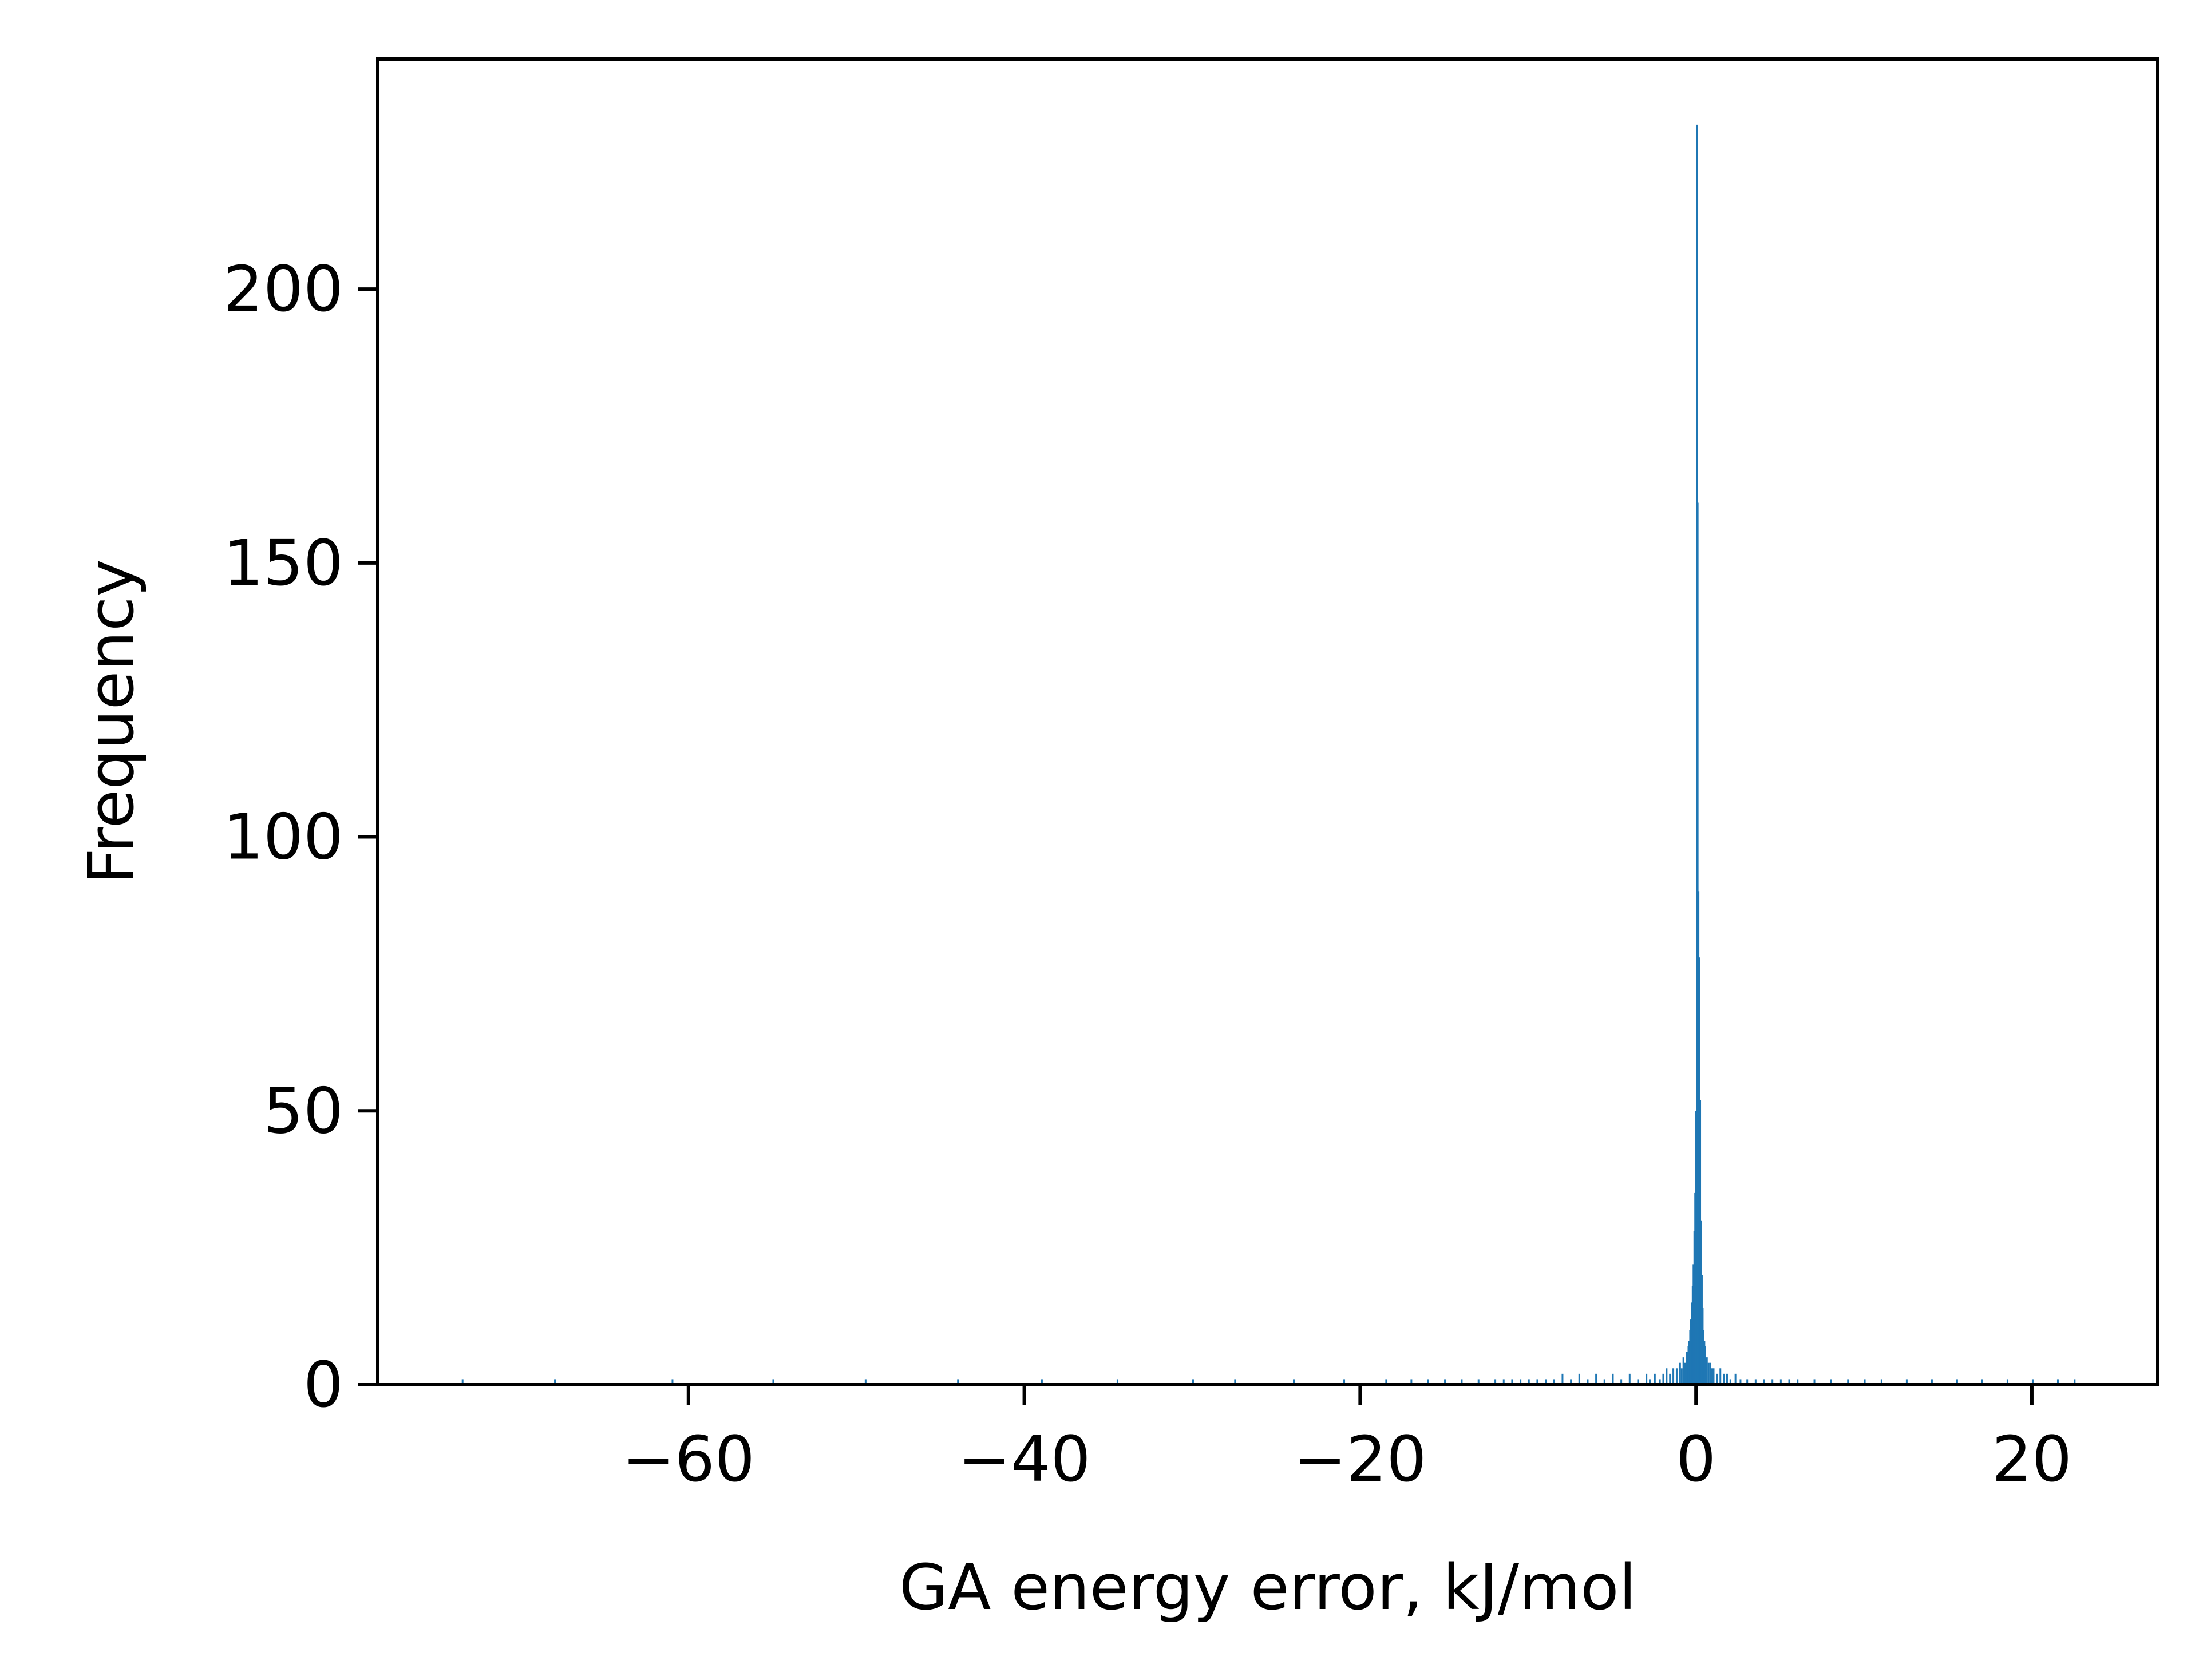  What do you see at coordinates (1267, 1587) in the screenshot?
I see `x-axis-label: GA energy error, kJ/mol` at bounding box center [1267, 1587].